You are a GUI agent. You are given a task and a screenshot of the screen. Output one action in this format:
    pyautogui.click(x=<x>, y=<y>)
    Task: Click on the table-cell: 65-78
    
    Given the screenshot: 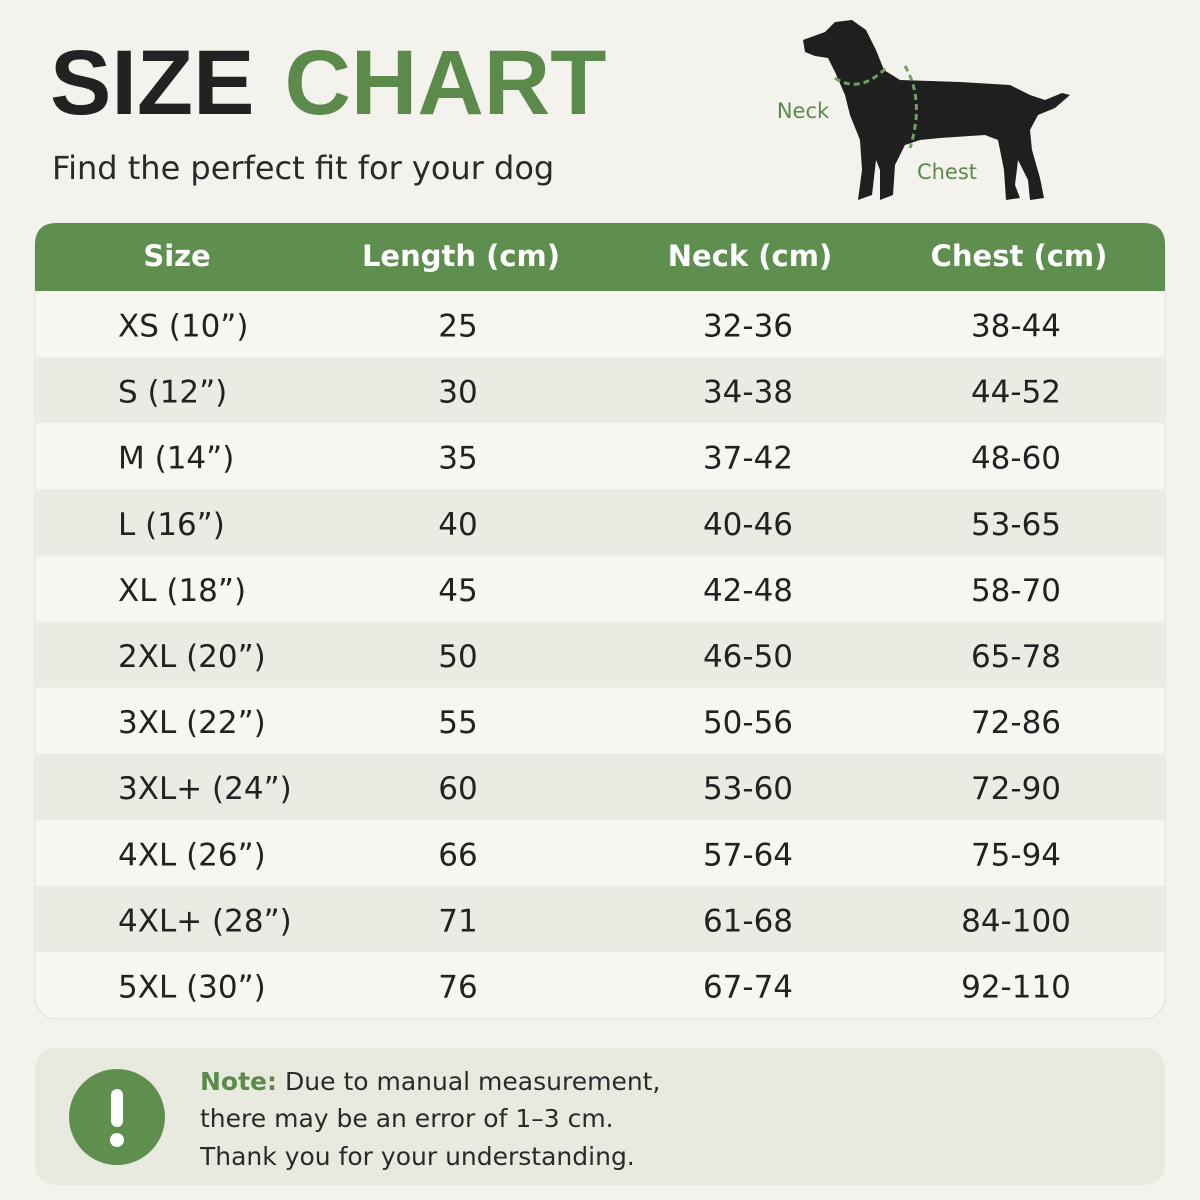 What is the action you would take?
    pyautogui.click(x=1016, y=657)
    